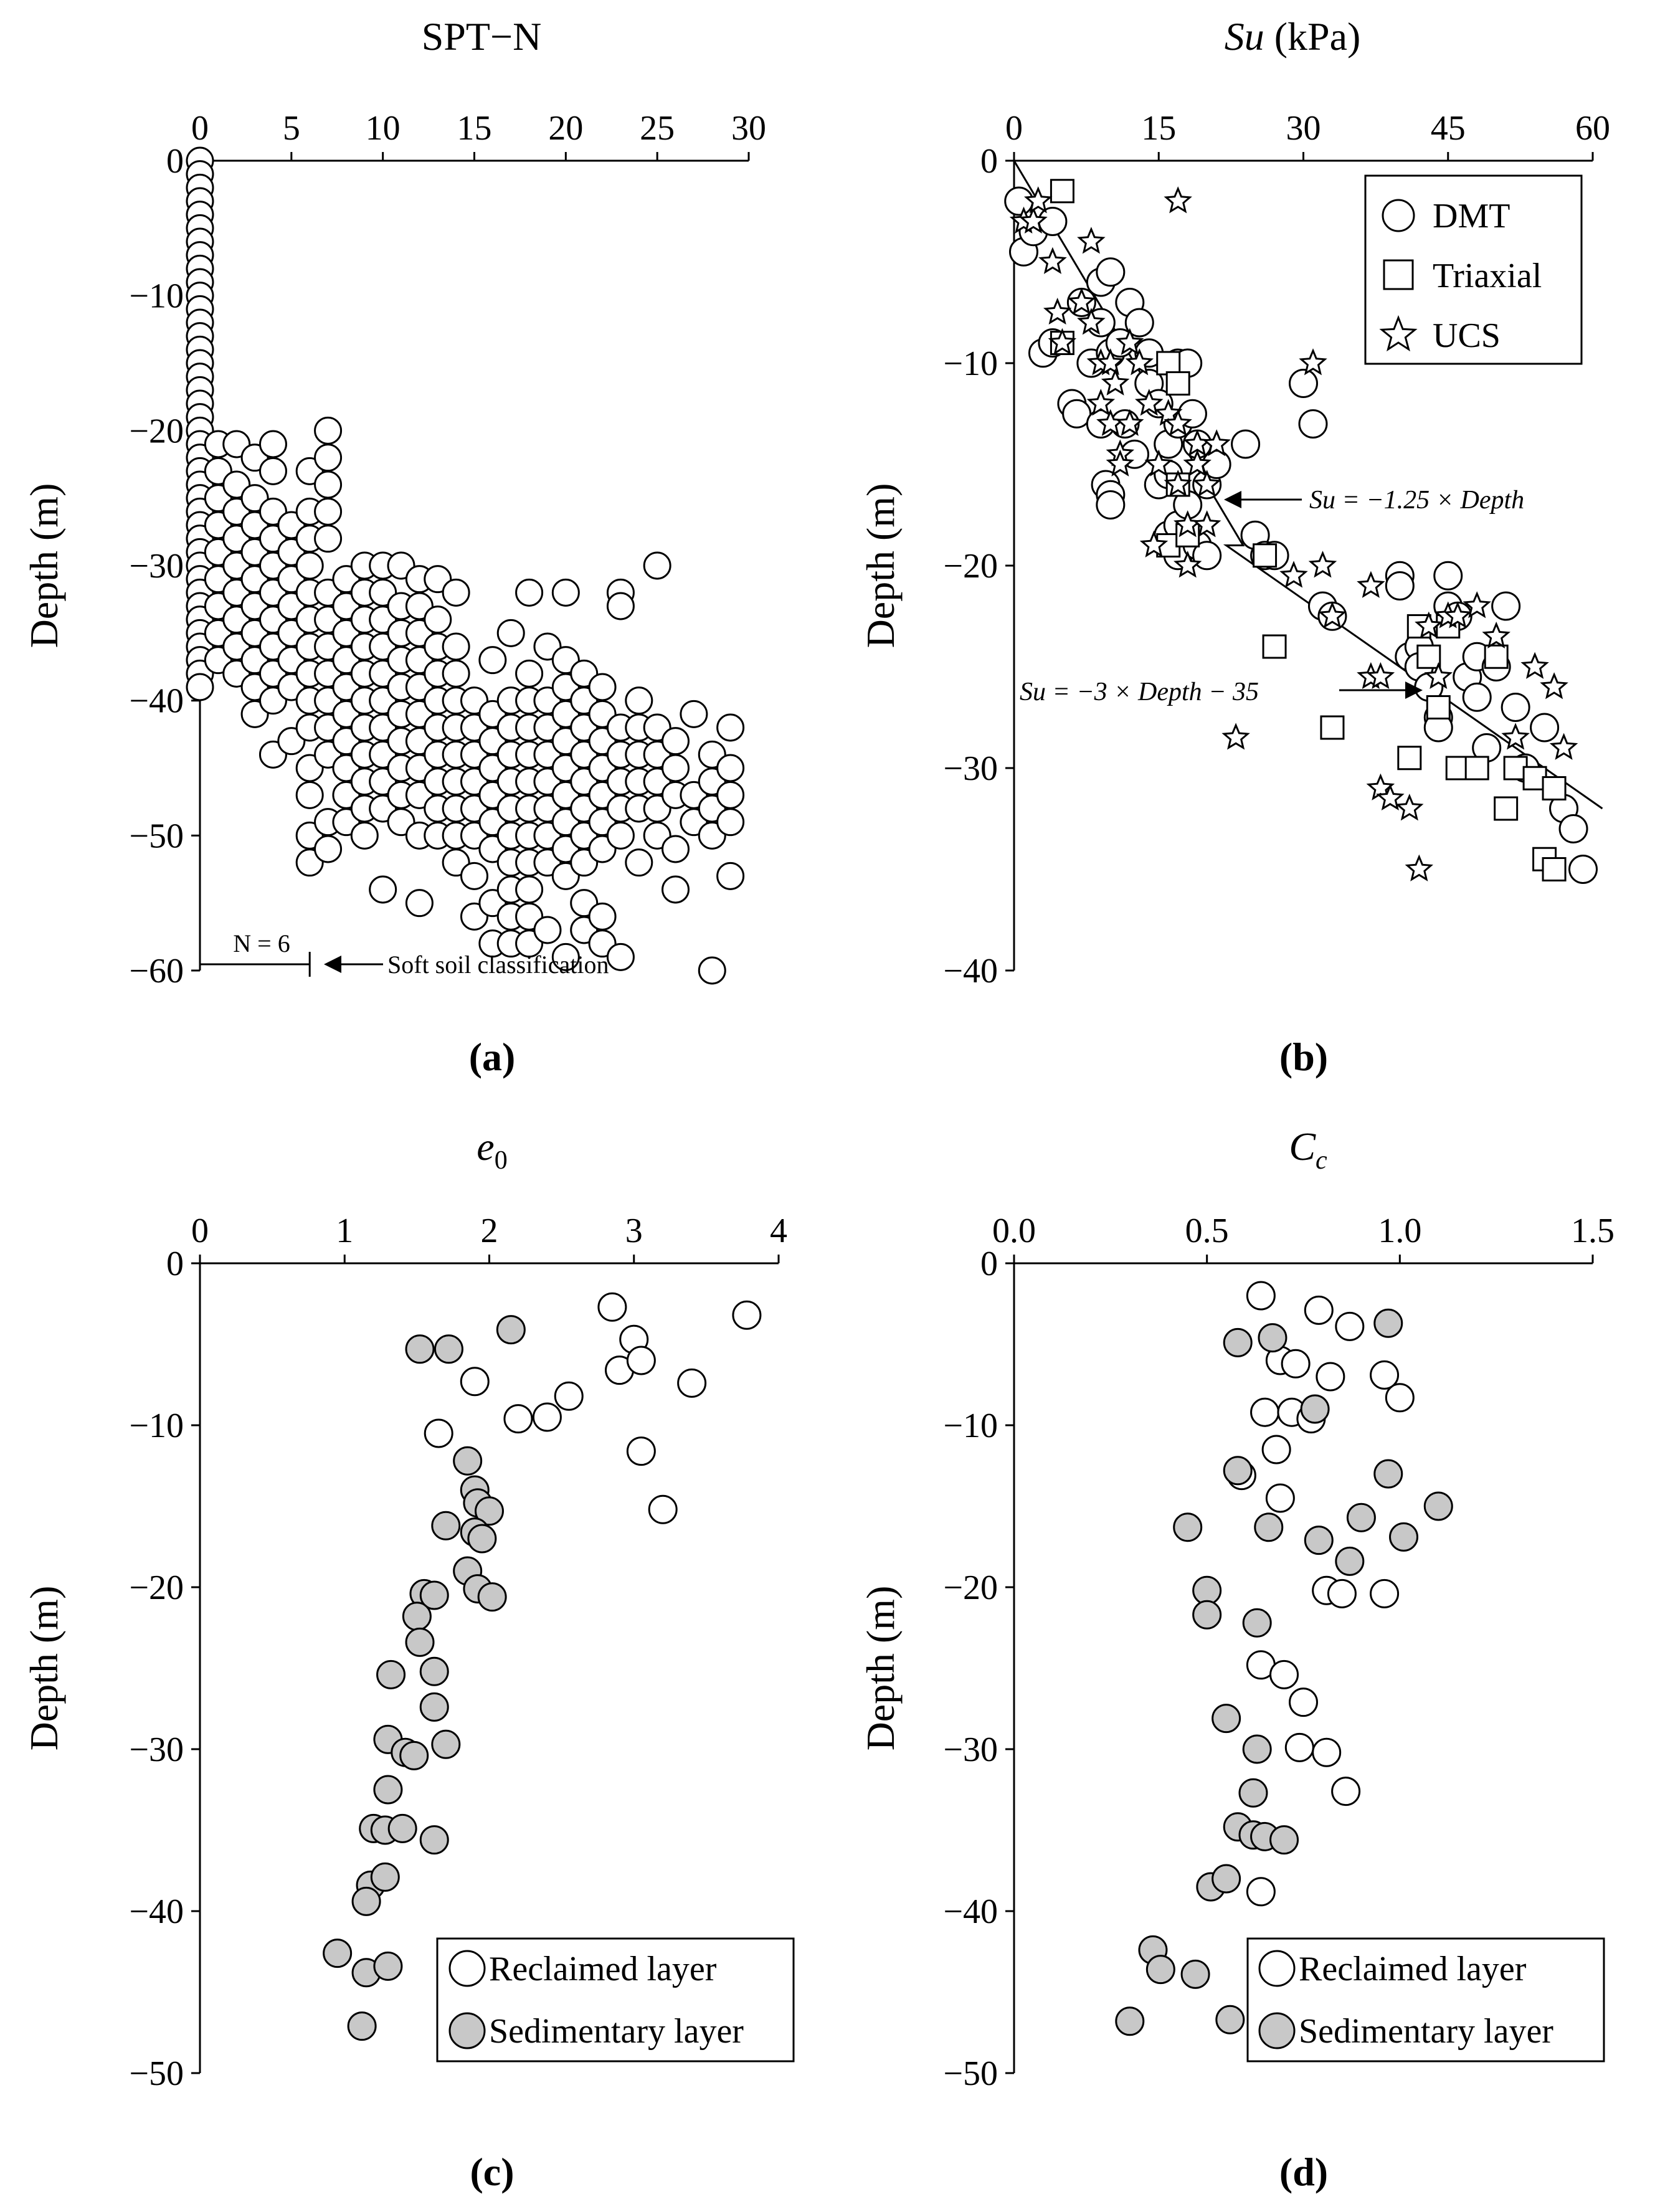 This screenshot has height=2212, width=1655. Describe the element at coordinates (489, 1231) in the screenshot. I see `pc-x-tick-label: 2` at that location.